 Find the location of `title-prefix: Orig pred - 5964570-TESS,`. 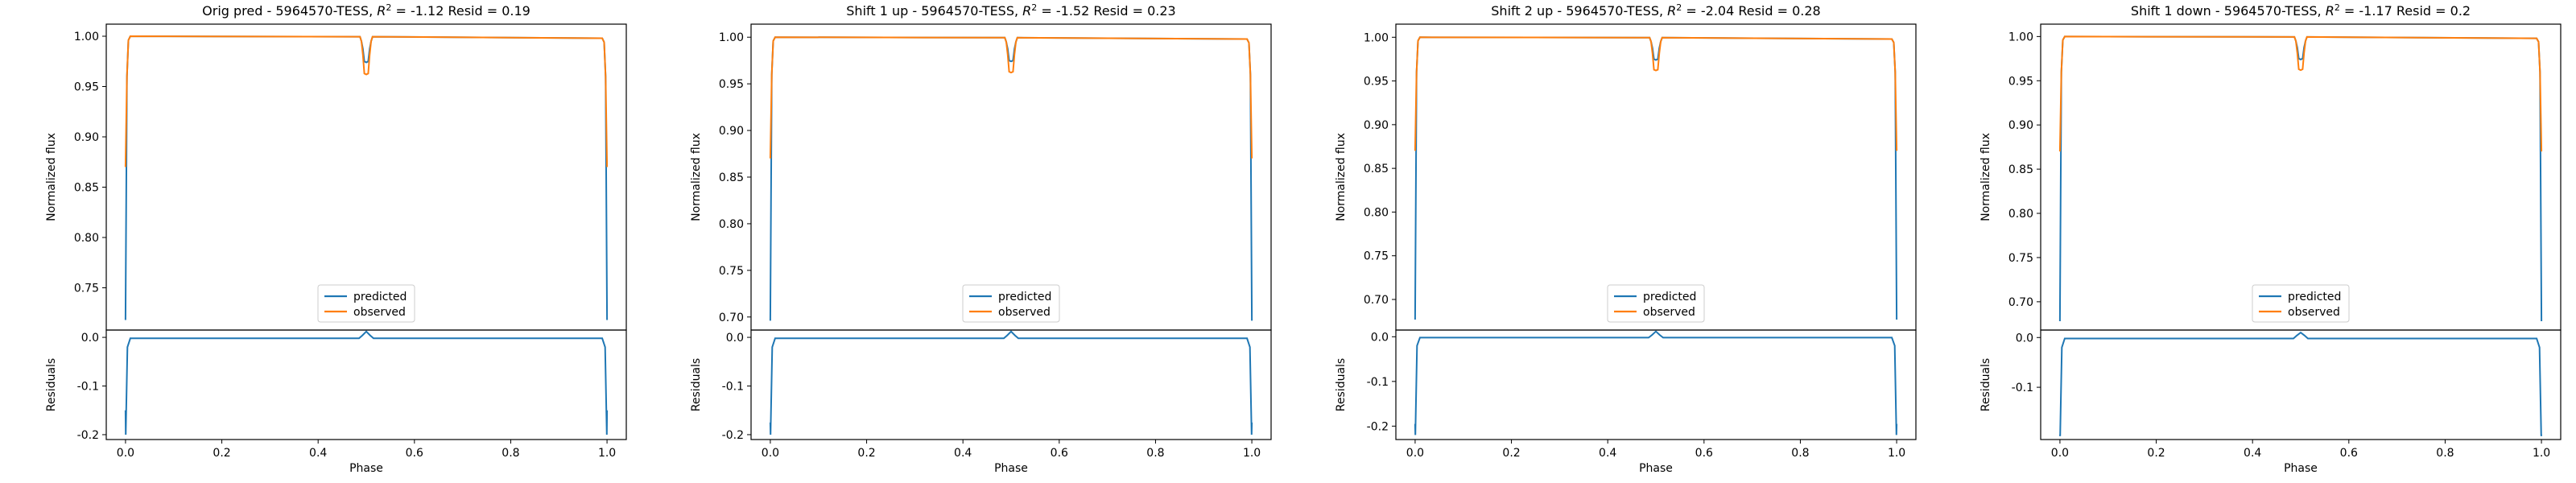

title-prefix: Orig pred - 5964570-TESS, is located at coordinates (289, 11).